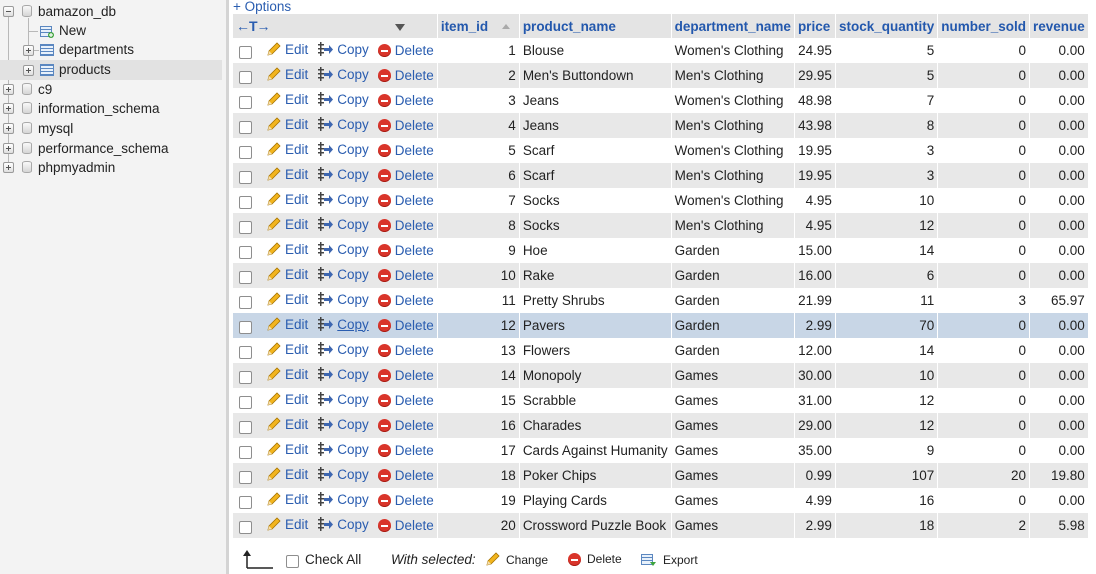 The width and height of the screenshot is (1096, 574). What do you see at coordinates (1059, 525) in the screenshot?
I see `cell-revenue: 5.98` at bounding box center [1059, 525].